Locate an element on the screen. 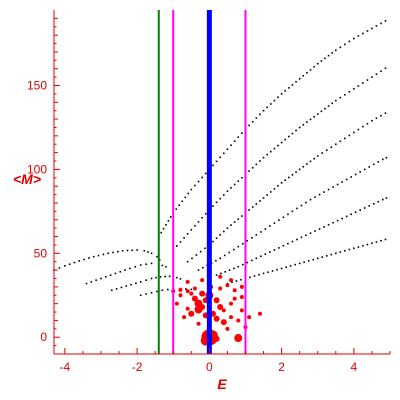 This screenshot has width=400, height=400. x-tick-label: -2 is located at coordinates (137, 367).